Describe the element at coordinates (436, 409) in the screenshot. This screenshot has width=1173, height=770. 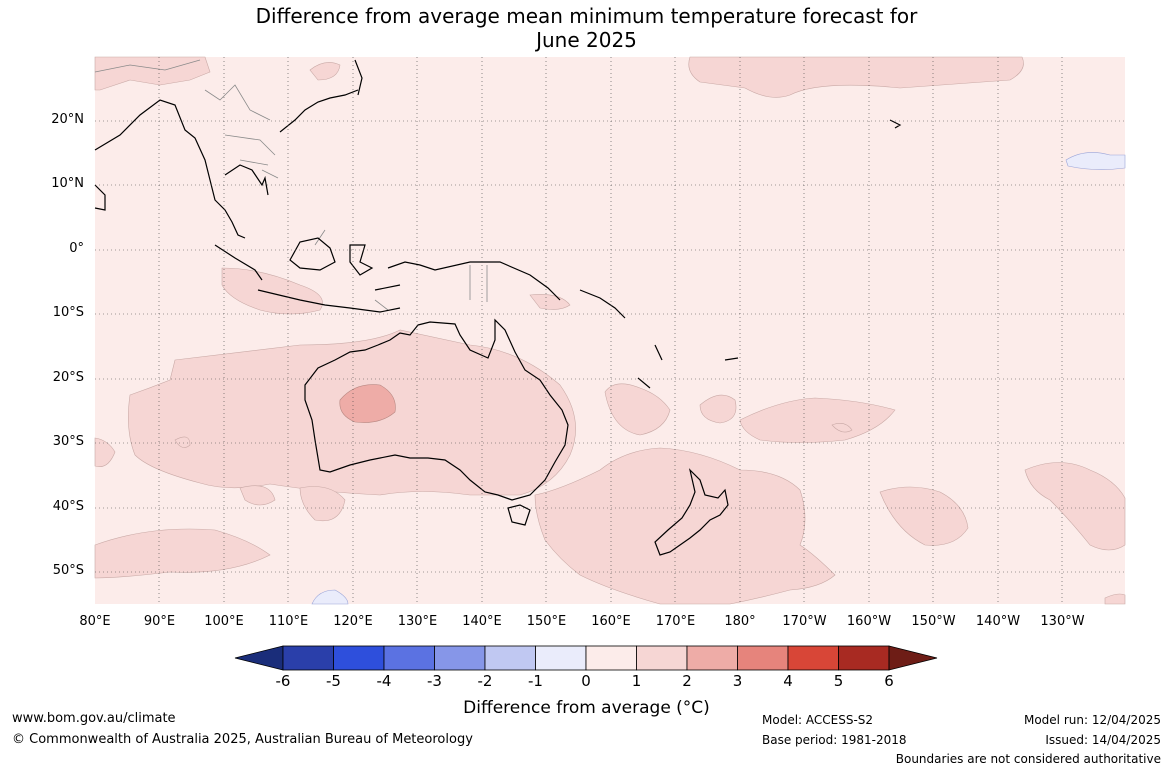
I see `australia-coastline` at that location.